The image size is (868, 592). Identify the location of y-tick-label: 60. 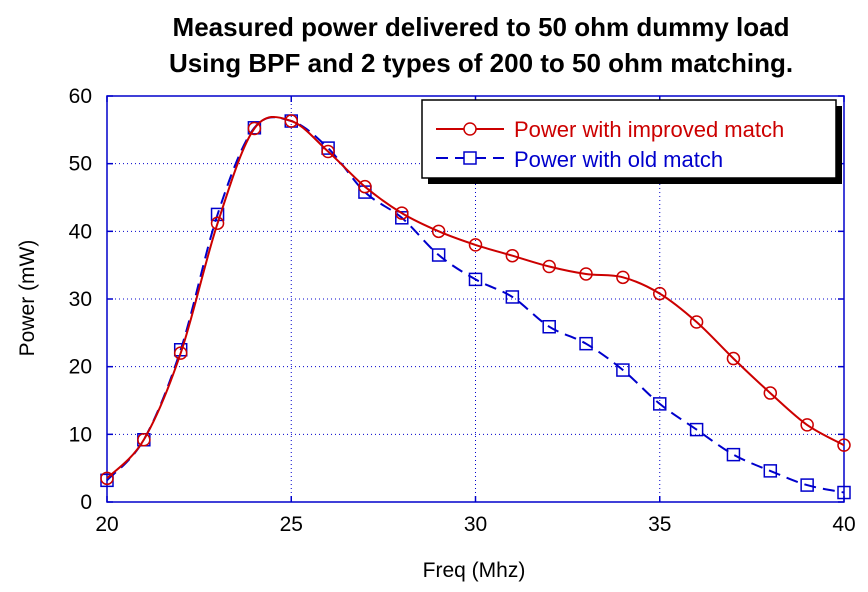
(80, 96).